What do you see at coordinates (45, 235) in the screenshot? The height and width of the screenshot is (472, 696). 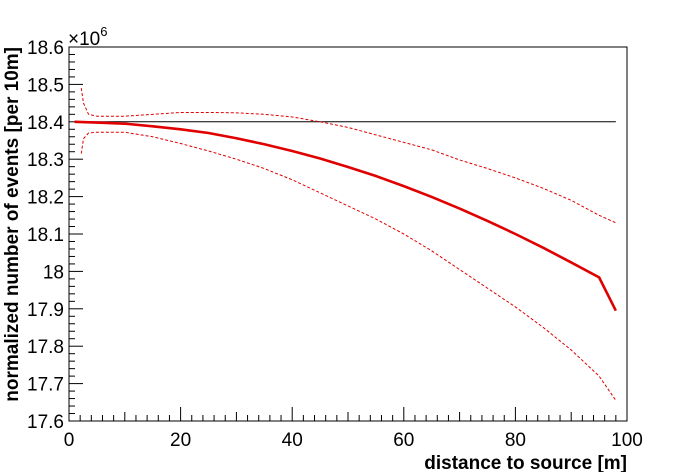 I see `y-tick-label: 18.1` at bounding box center [45, 235].